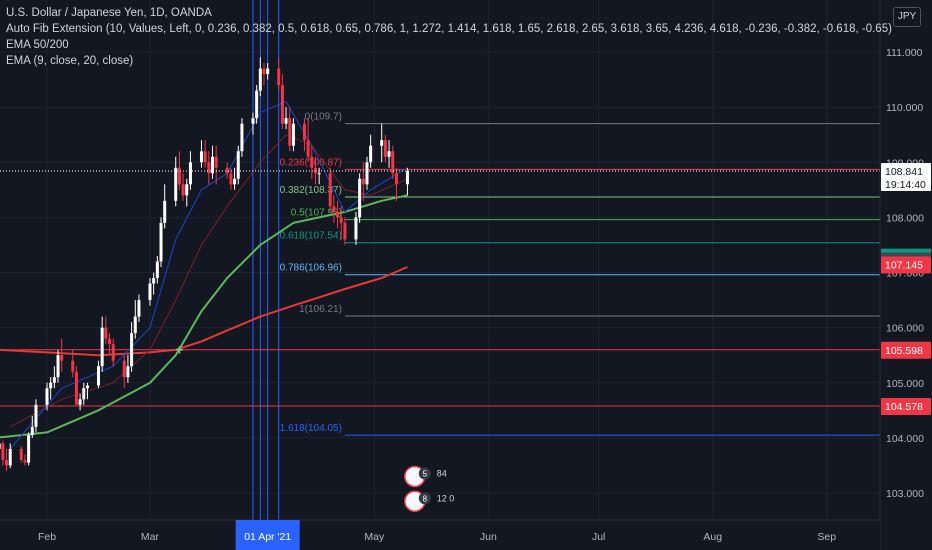 The height and width of the screenshot is (550, 932). Describe the element at coordinates (109, 13) in the screenshot. I see `symbol-title: U.S. Dollar / Japanese Yen, 1D, OANDA` at that location.